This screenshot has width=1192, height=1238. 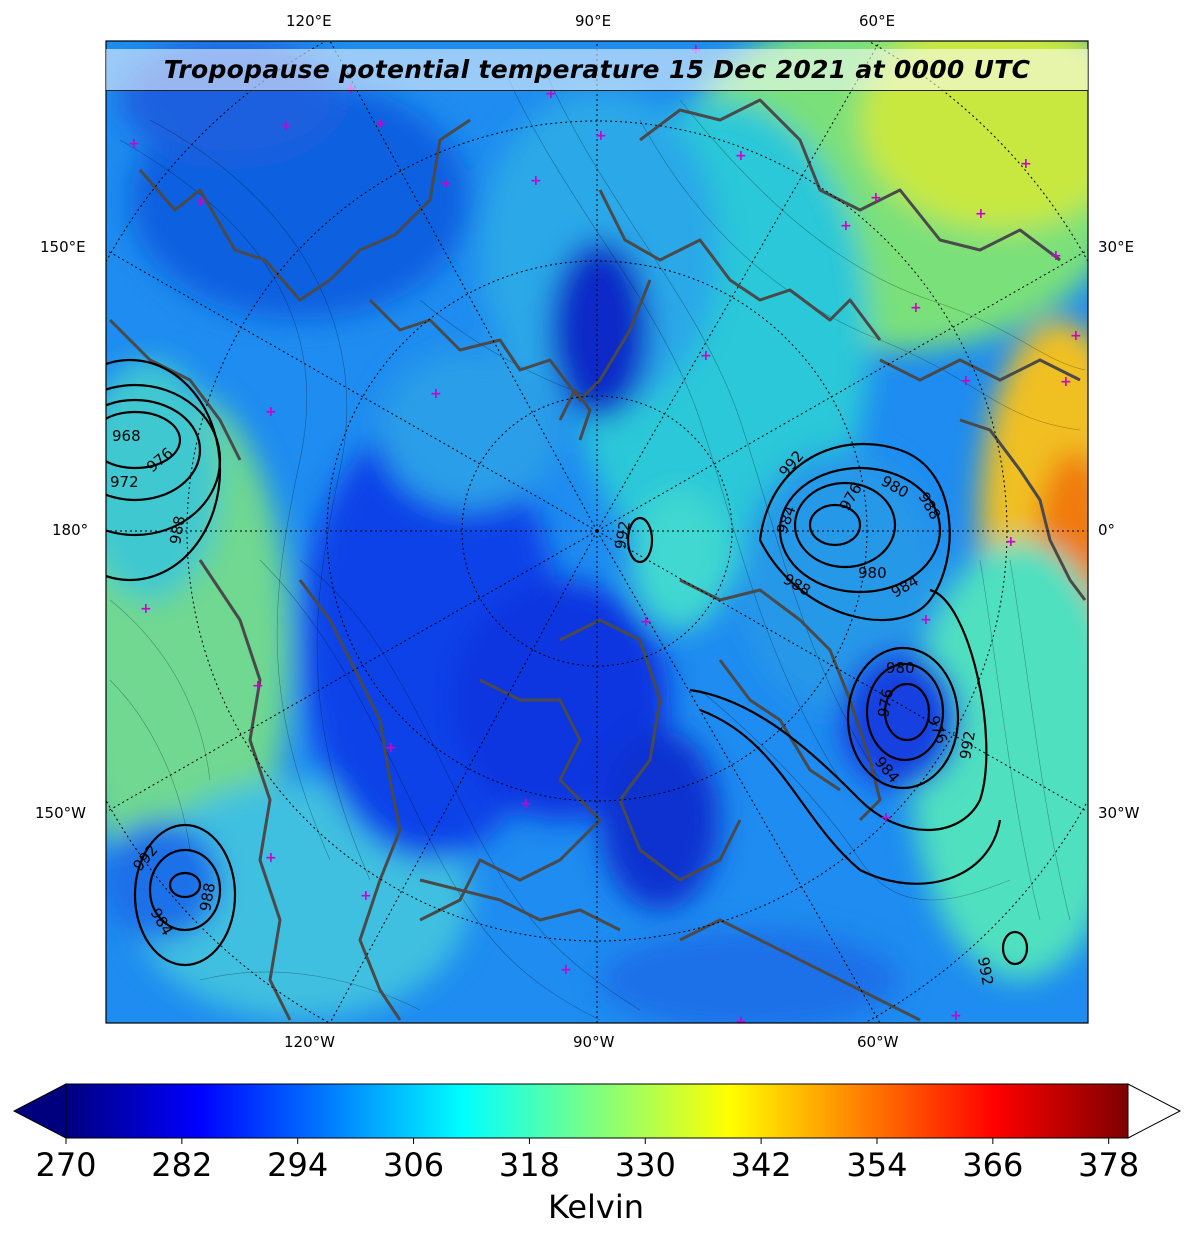 What do you see at coordinates (885, 702) in the screenshot?
I see `pressure-contour-label: 976` at bounding box center [885, 702].